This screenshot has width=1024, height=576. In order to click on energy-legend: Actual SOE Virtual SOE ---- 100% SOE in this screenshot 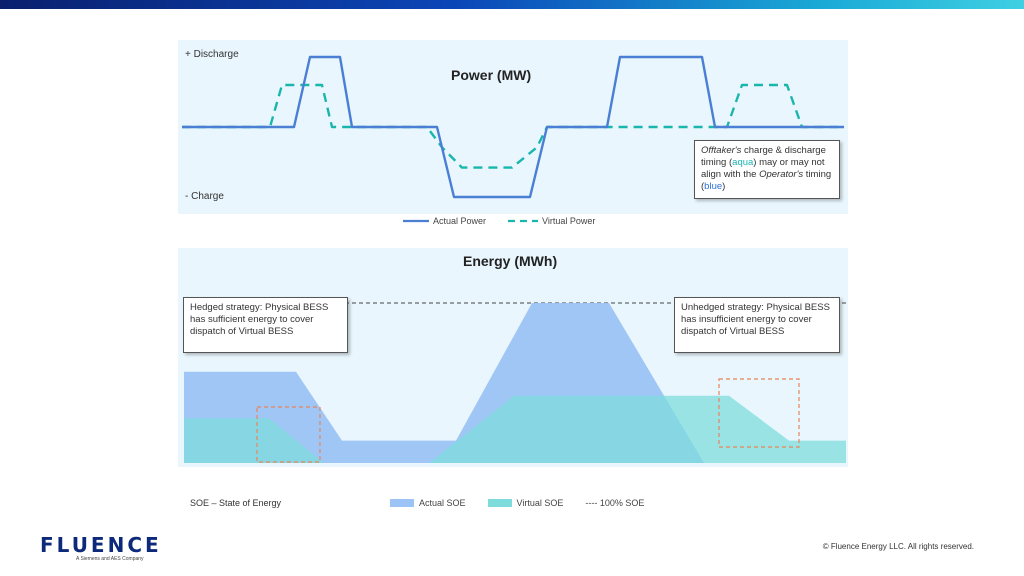, I will do `click(528, 503)`.